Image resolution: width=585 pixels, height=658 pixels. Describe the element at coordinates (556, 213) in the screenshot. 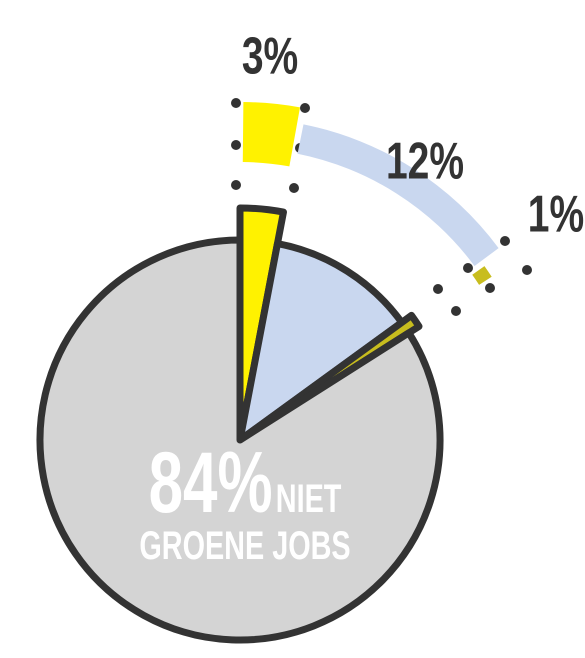

I see `value-label: 1%` at that location.